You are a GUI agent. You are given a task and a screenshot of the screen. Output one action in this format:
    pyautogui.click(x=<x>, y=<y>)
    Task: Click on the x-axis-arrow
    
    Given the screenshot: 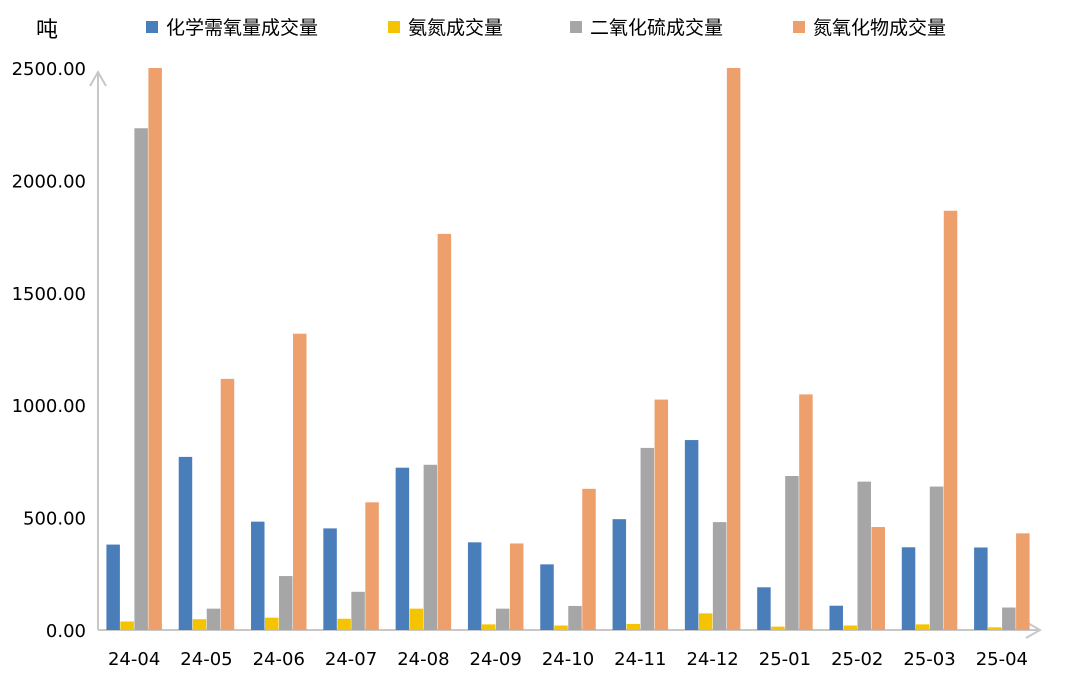 What is the action you would take?
    pyautogui.click(x=1034, y=630)
    